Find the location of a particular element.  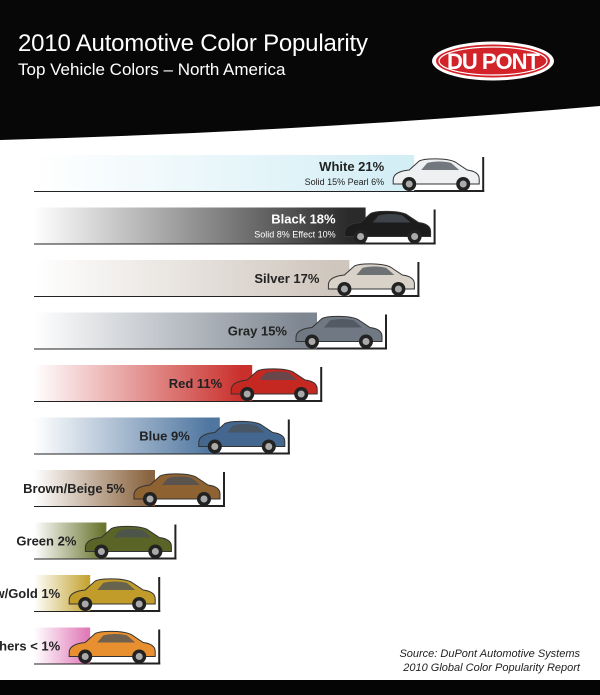

bar-group: Green 2% is located at coordinates (96, 541).